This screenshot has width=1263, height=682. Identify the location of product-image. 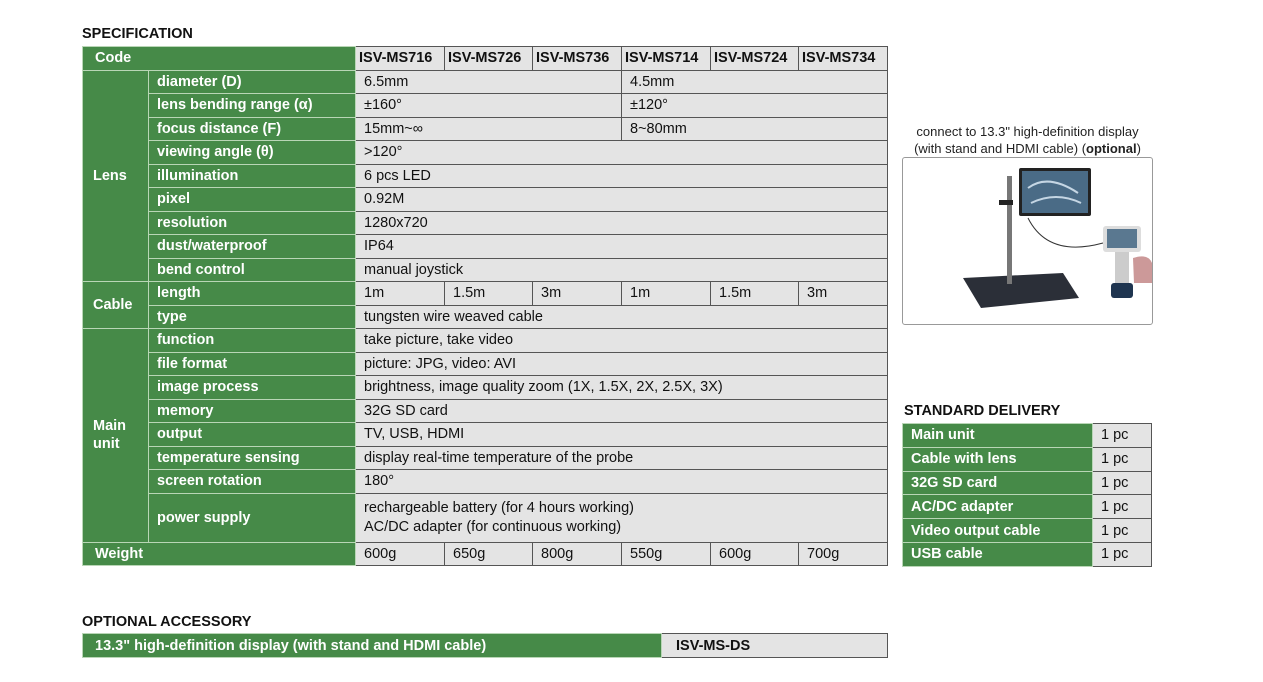
(1027, 241).